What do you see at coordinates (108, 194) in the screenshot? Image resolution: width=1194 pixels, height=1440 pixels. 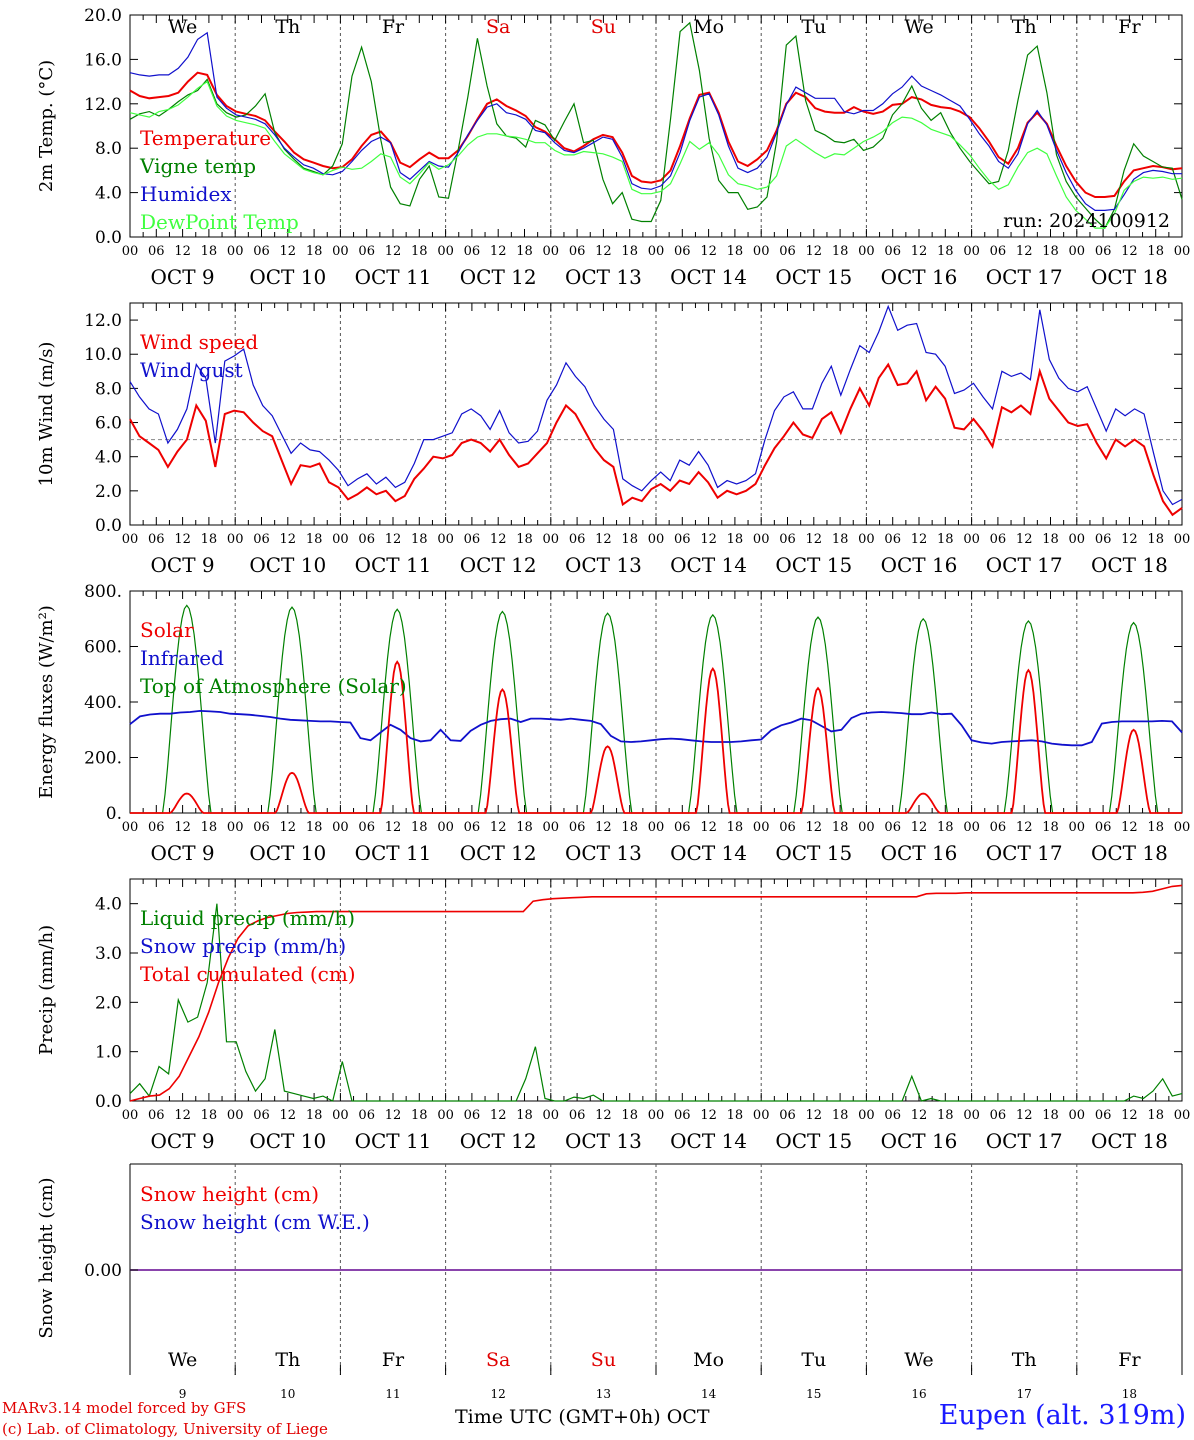 I see `y-tick-label: 4.0` at bounding box center [108, 194].